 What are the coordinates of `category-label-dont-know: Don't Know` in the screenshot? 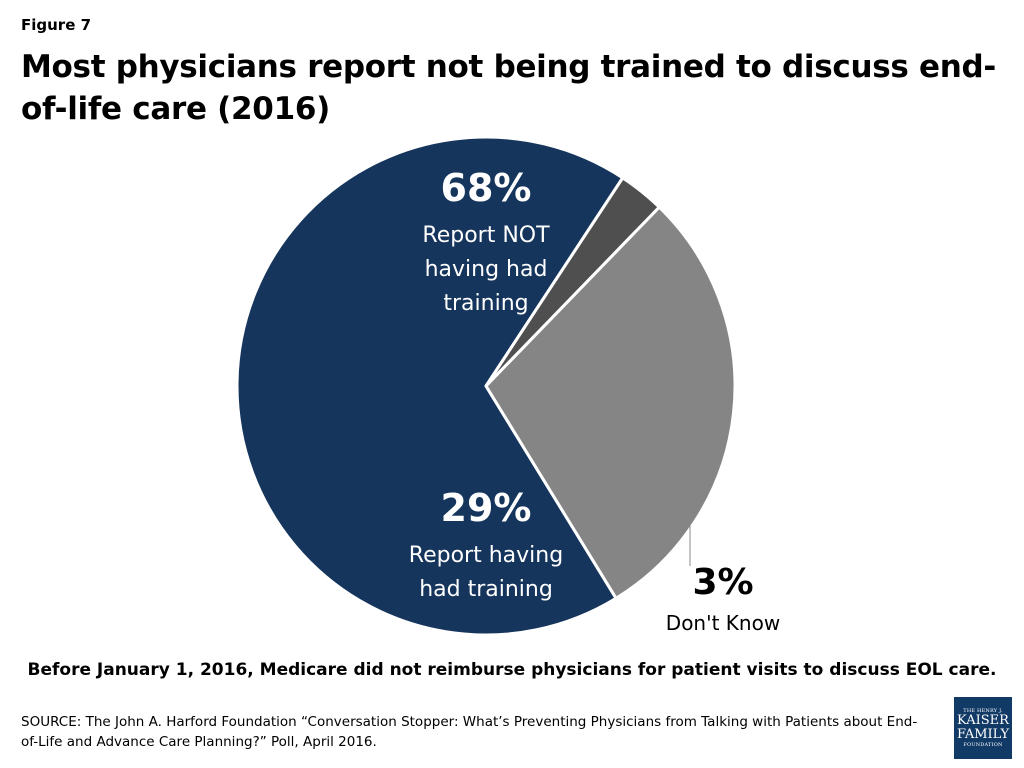 It's located at (723, 623).